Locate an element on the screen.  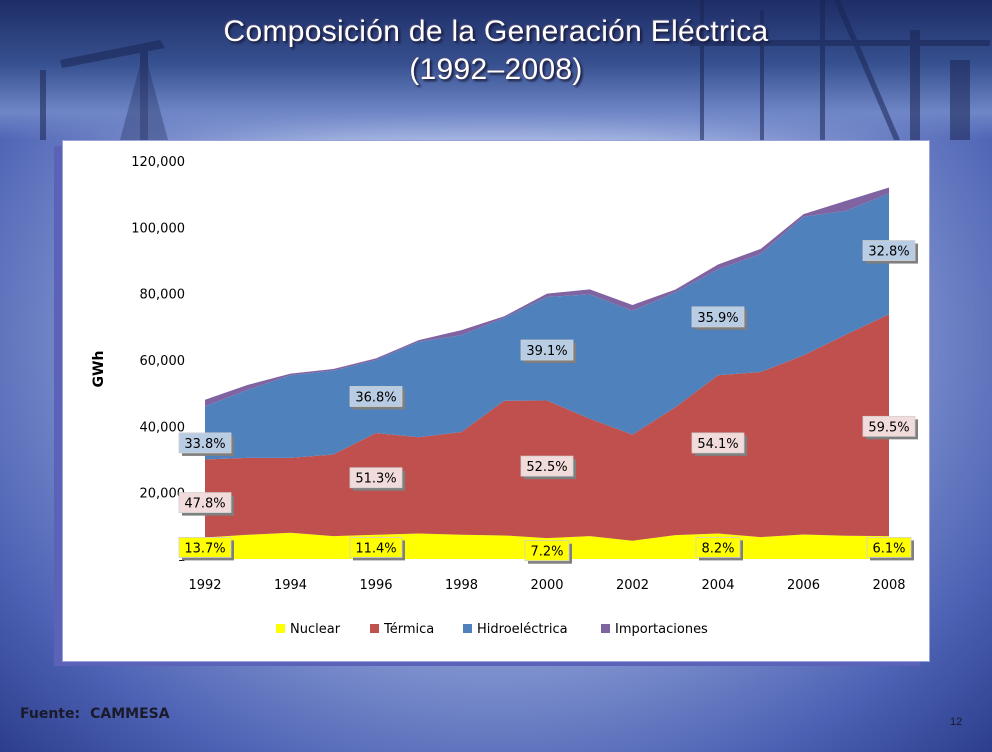
data-label: 59.5% is located at coordinates (890, 427).